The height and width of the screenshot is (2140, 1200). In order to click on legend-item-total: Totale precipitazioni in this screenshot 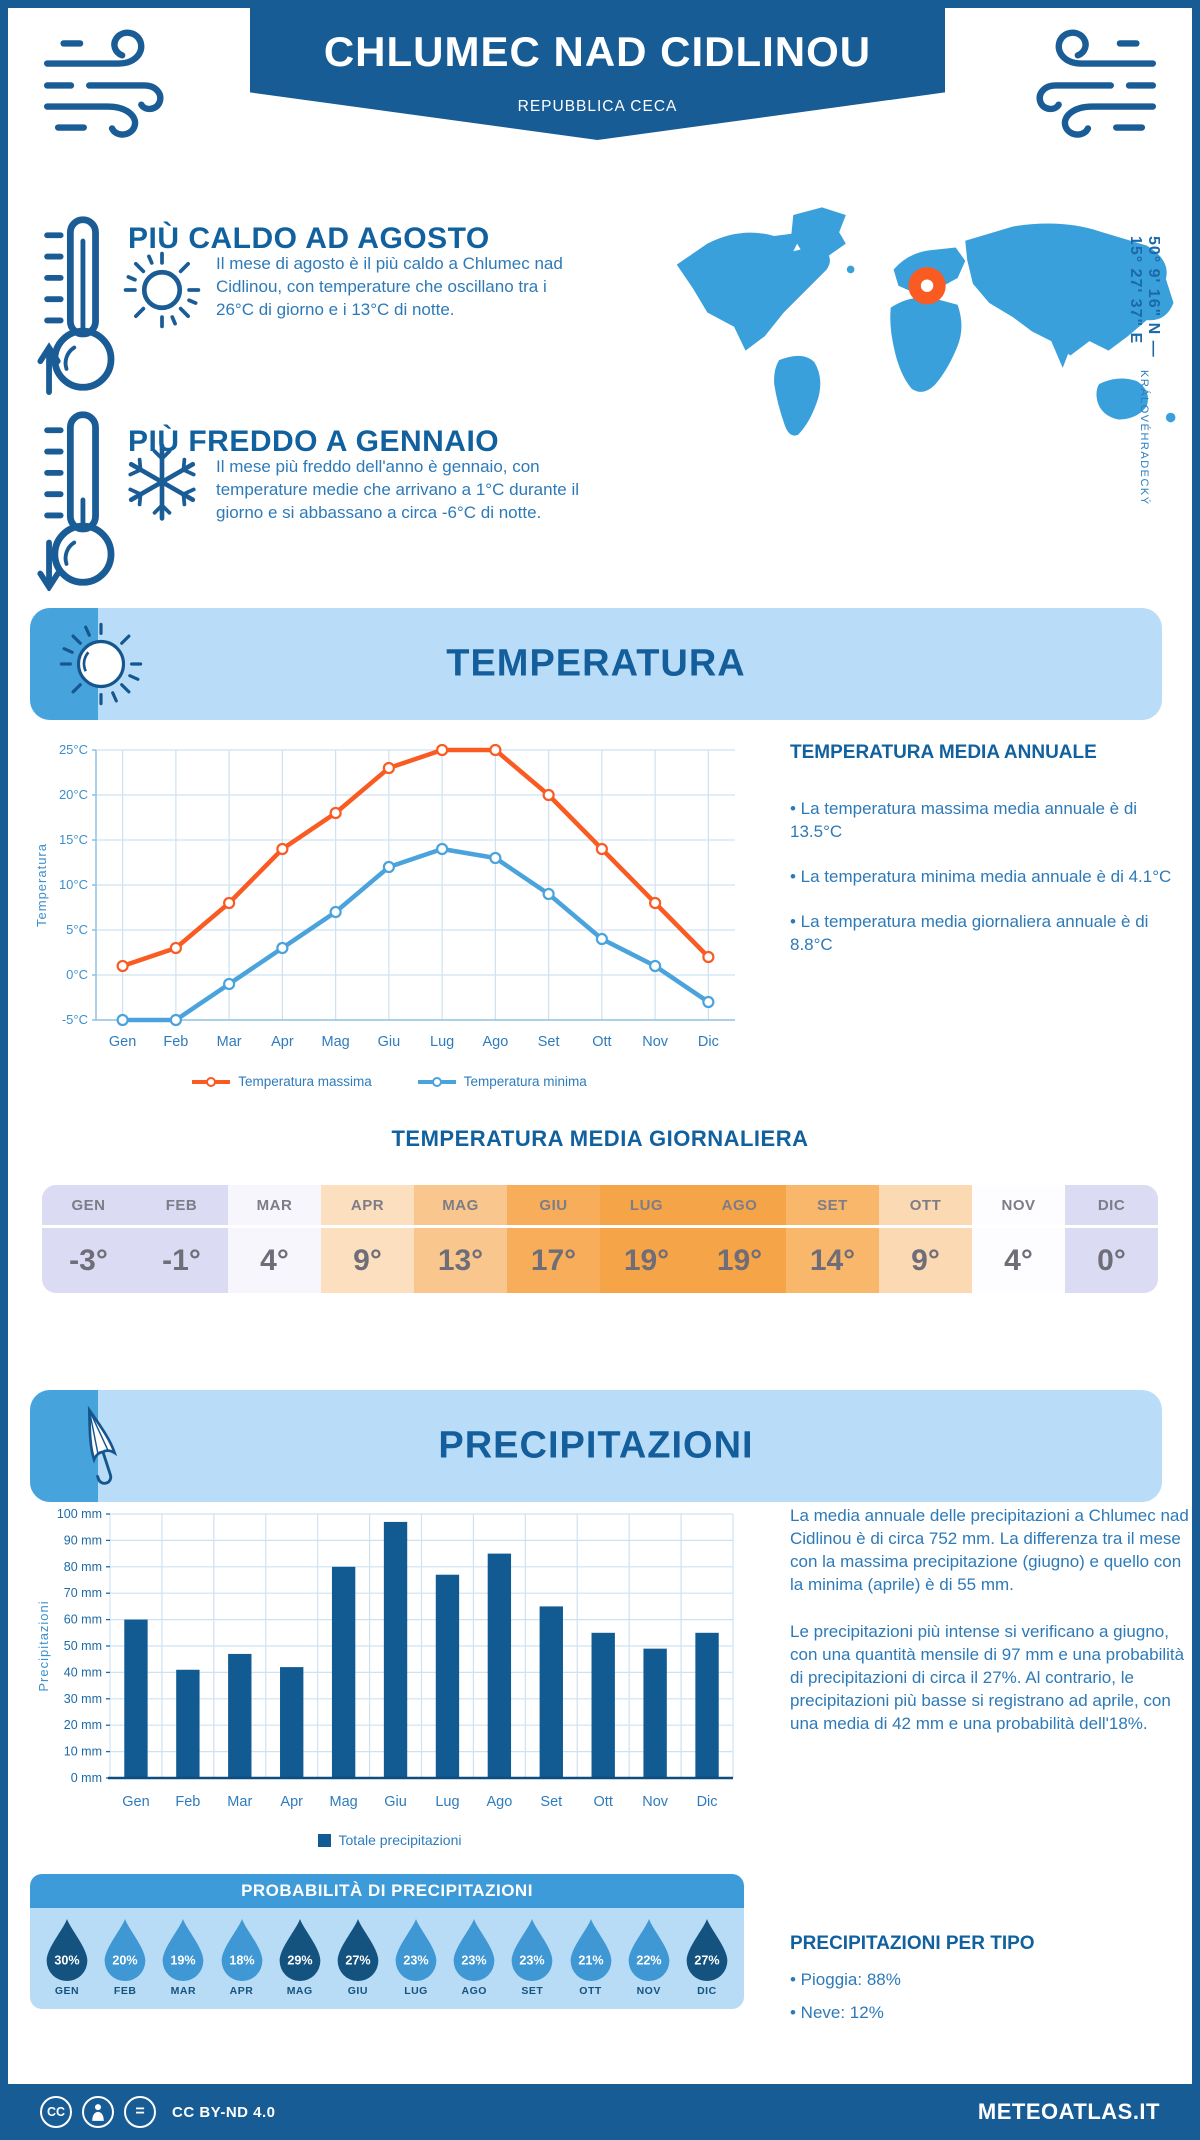, I will do `click(389, 1840)`.